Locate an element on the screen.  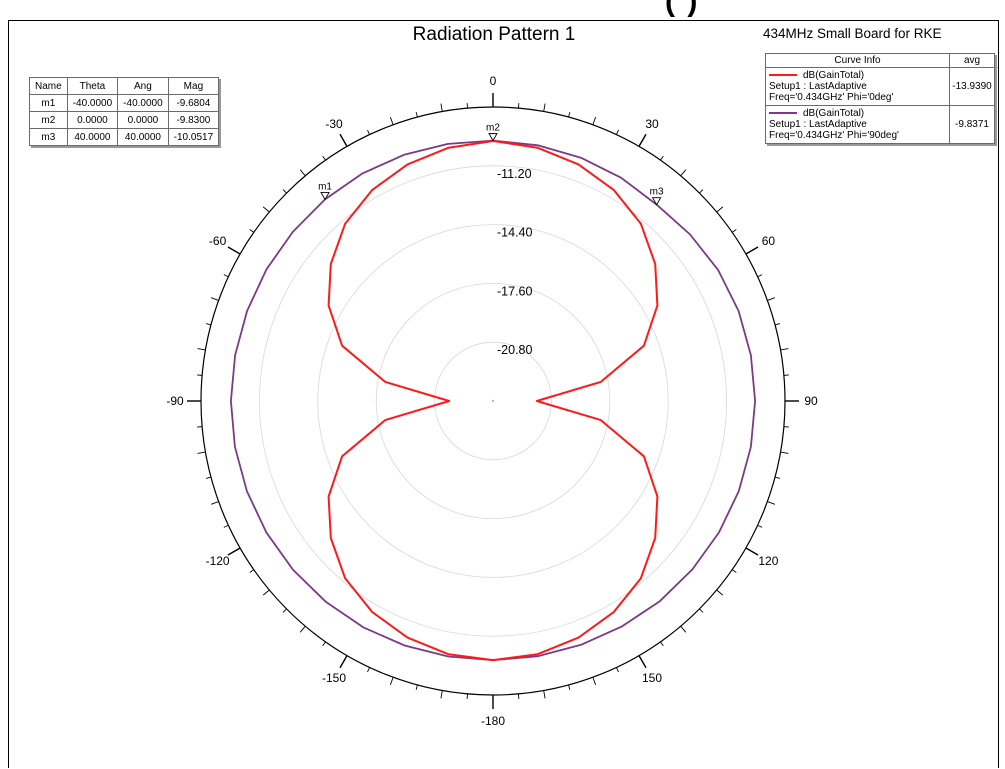
angle-label: -150 is located at coordinates (334, 678).